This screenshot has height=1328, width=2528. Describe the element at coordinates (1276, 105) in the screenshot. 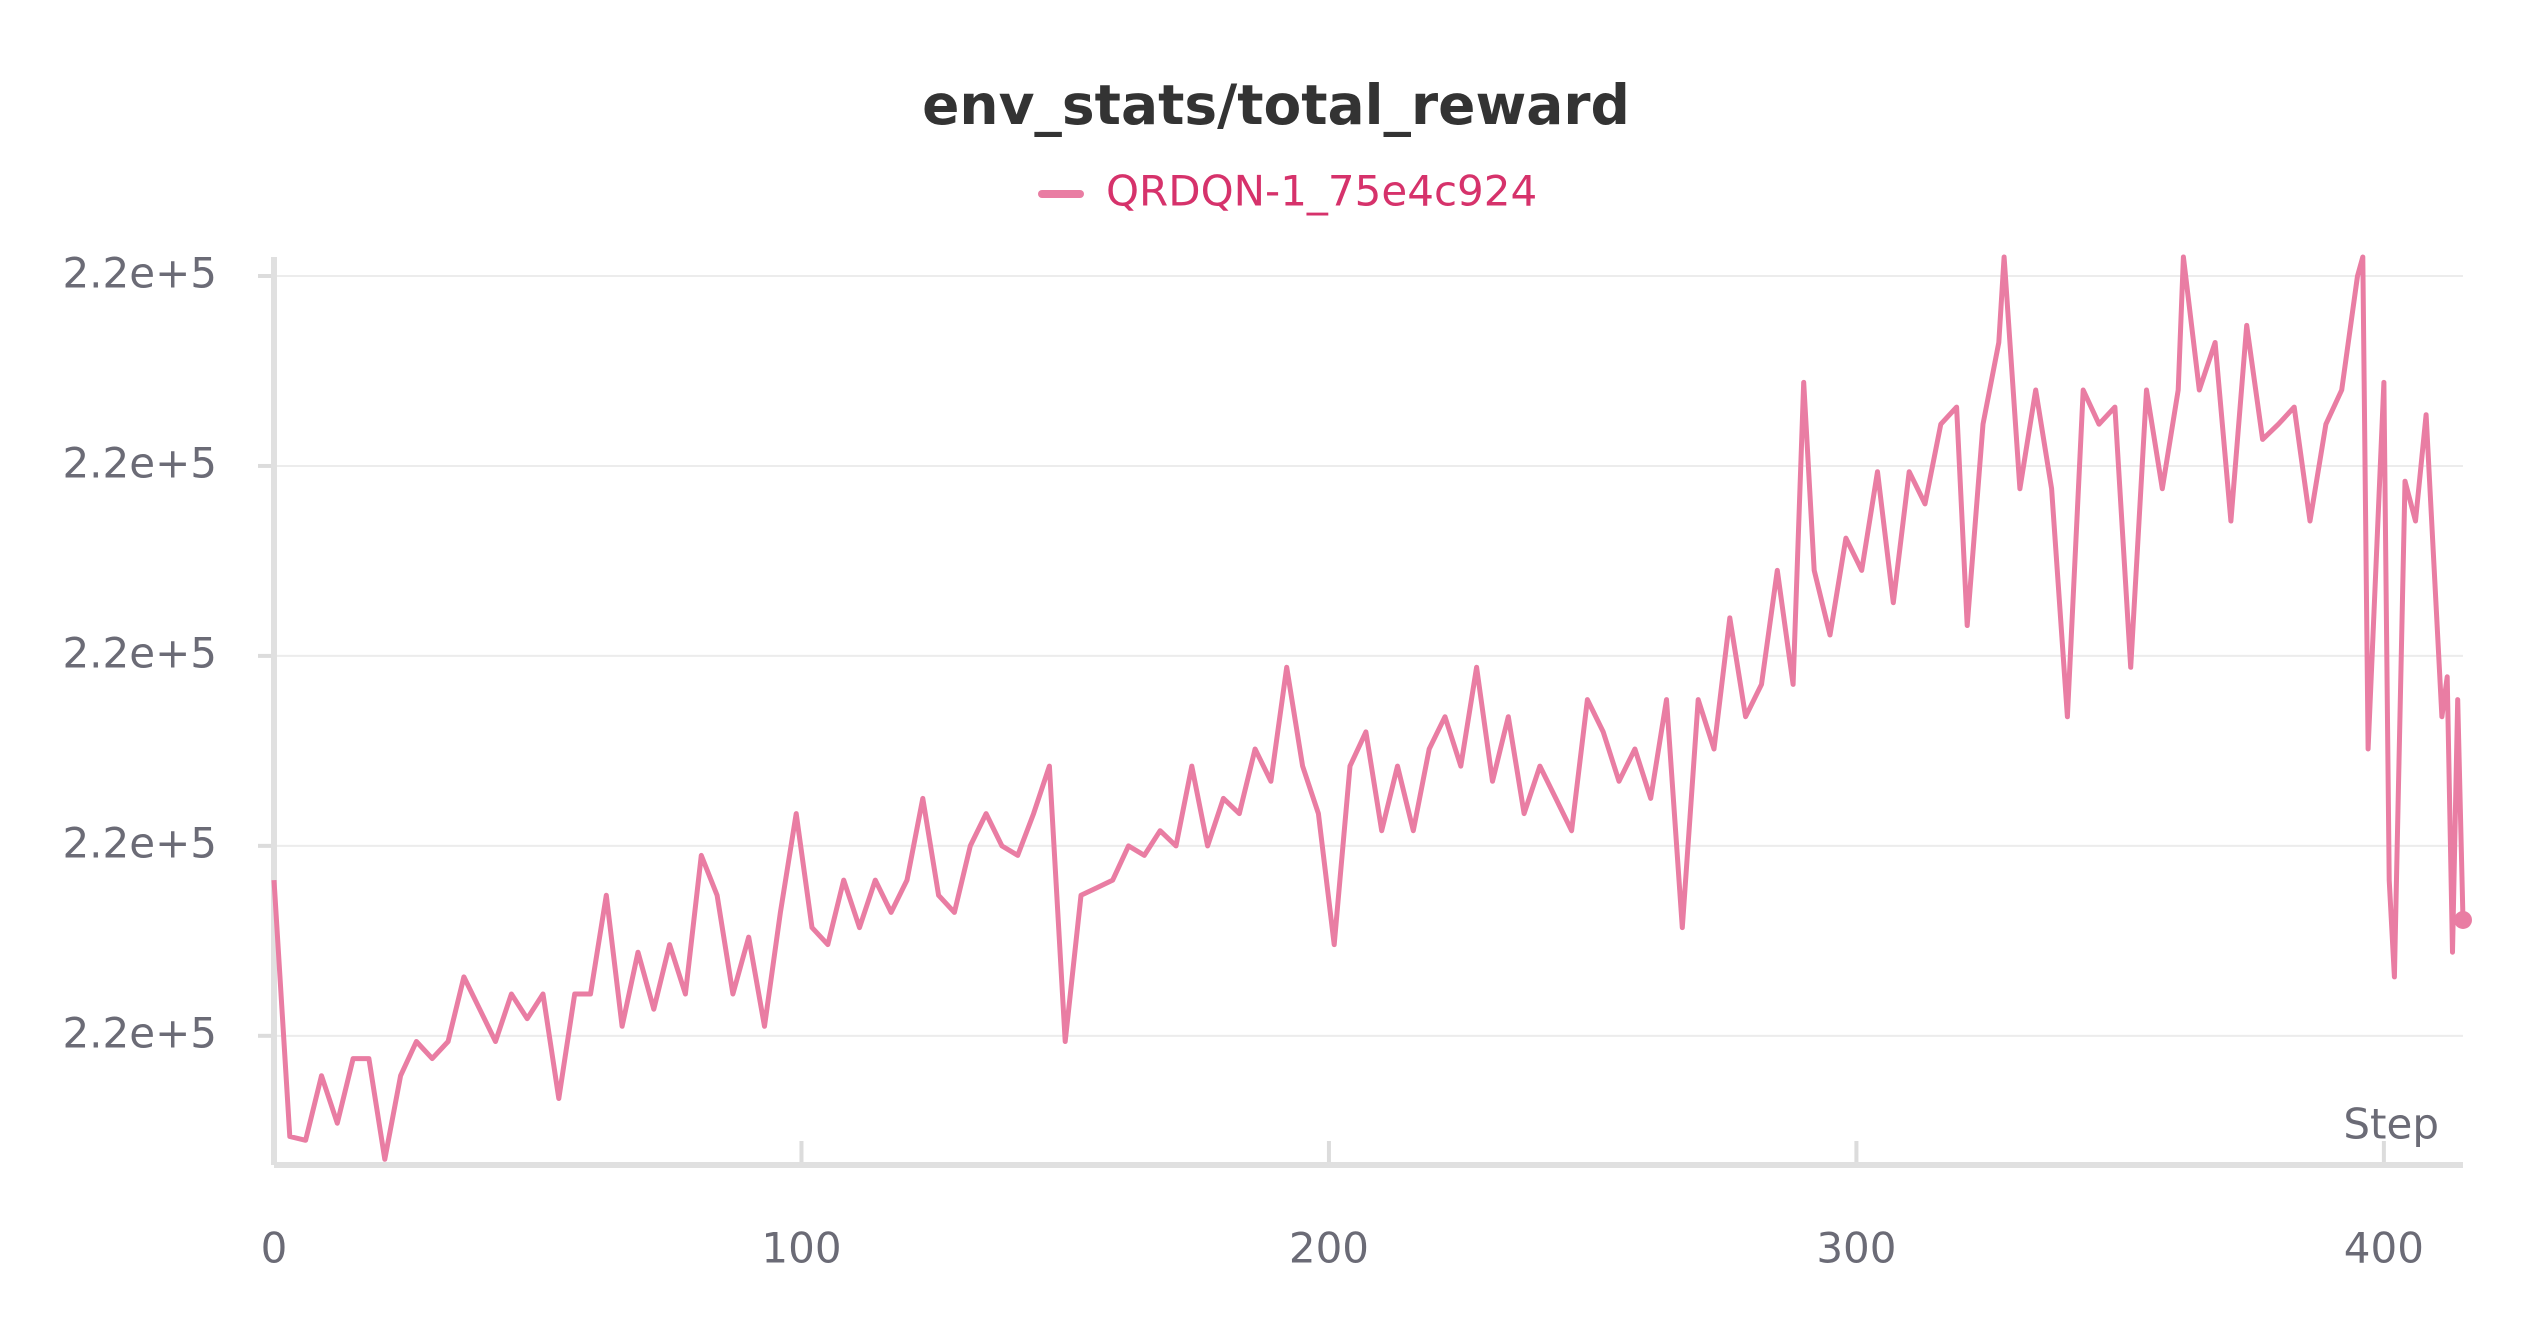

I see `chart-title: env_stats/total_reward` at that location.